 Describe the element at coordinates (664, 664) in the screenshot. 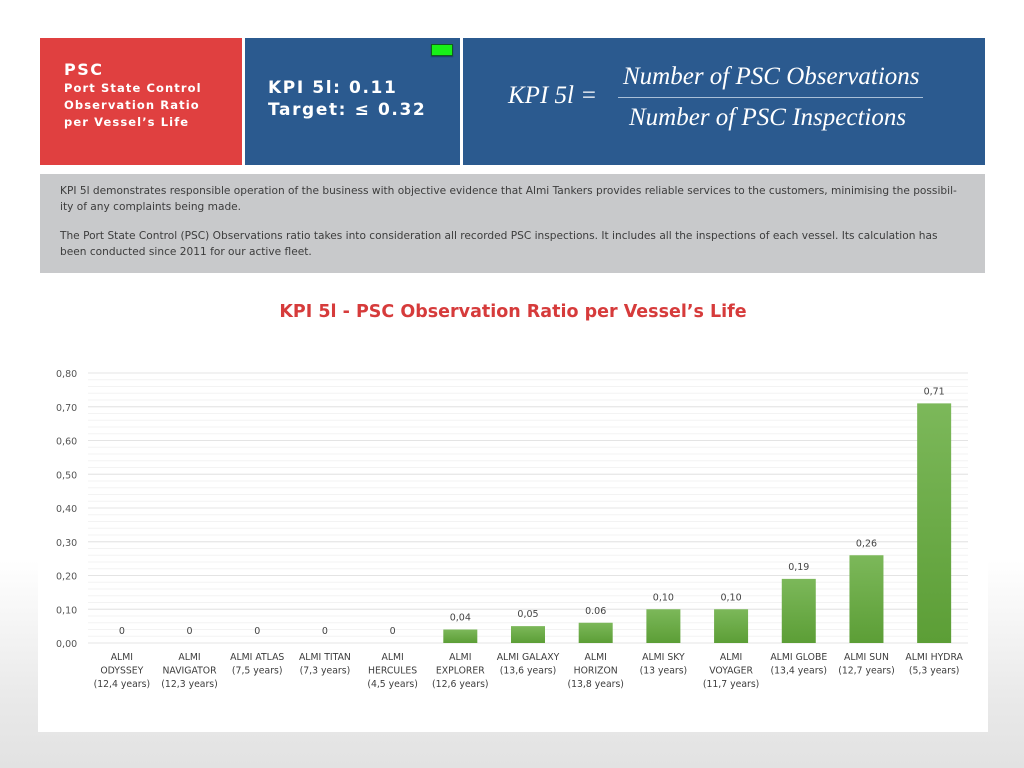

I see `x-tick-label: ALMI SKY (13 years)` at that location.